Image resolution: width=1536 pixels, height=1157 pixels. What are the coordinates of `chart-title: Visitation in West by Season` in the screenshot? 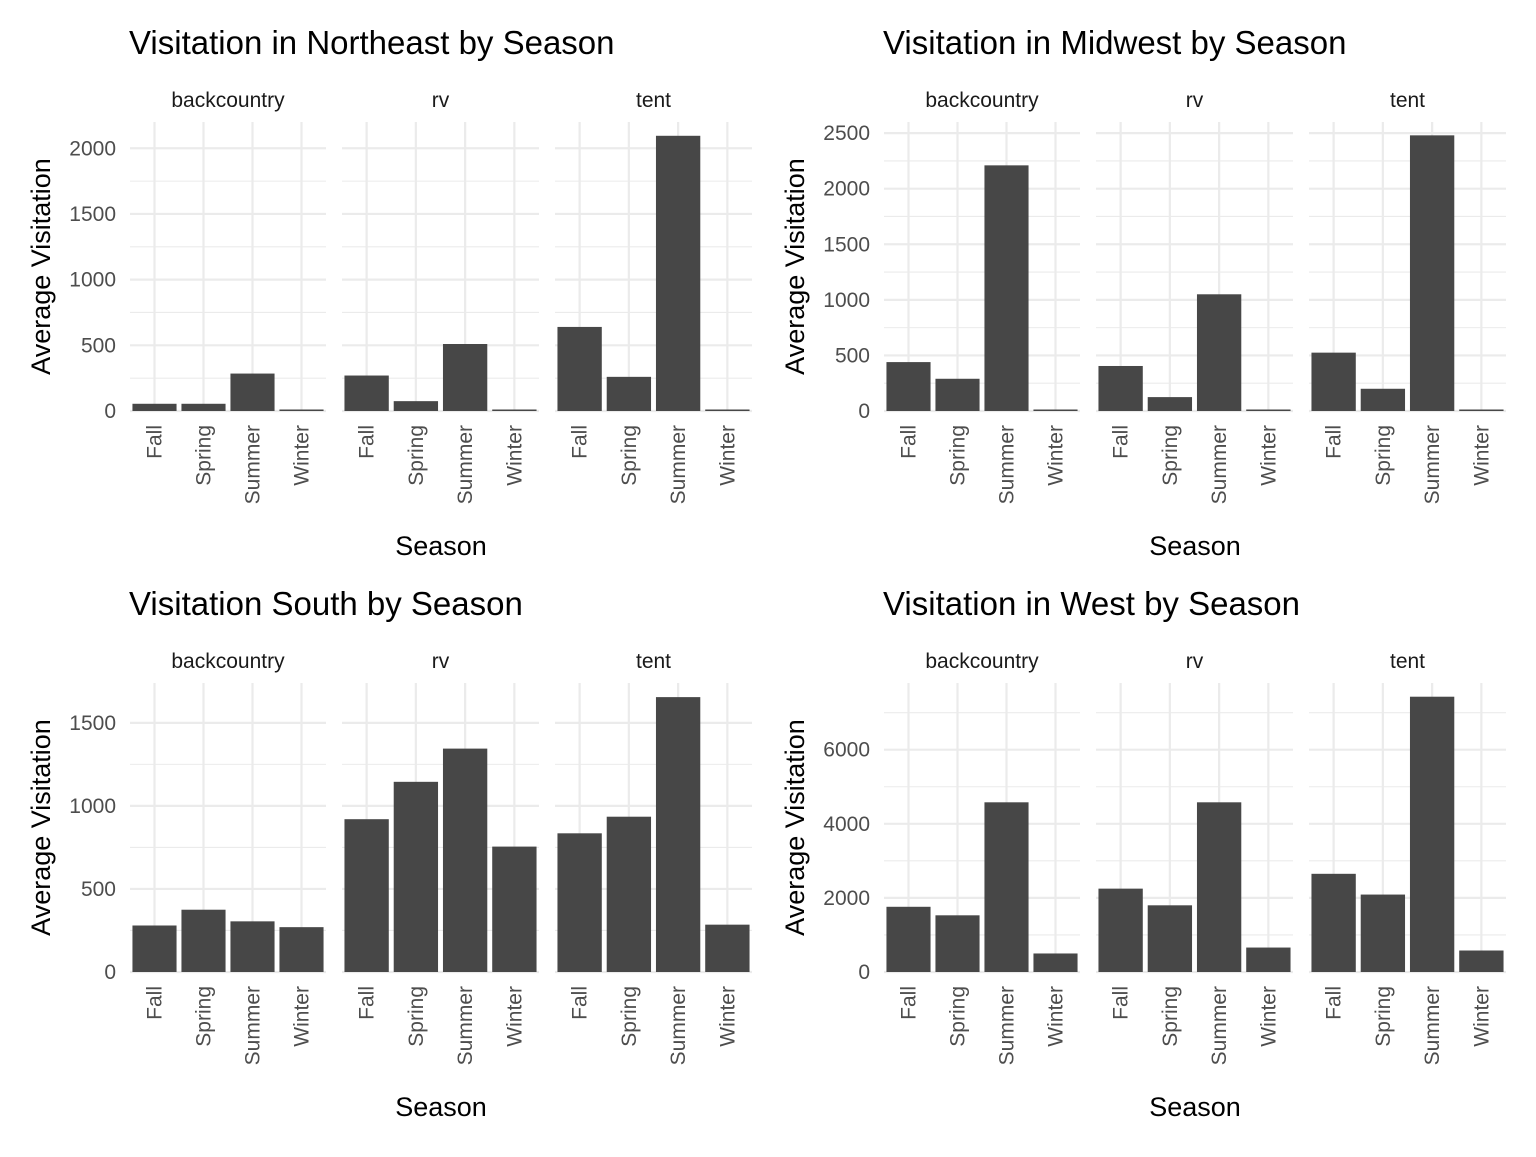 It's located at (1091, 603).